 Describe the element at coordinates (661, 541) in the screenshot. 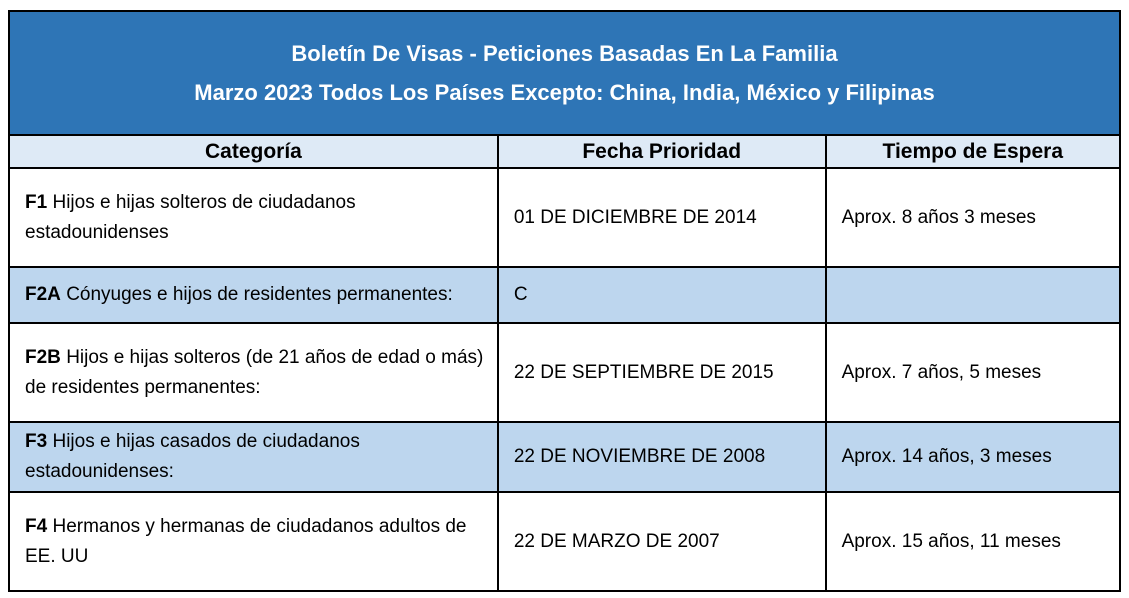

I see `priority-date-cell: 22 DE MARZO DE 2007` at that location.